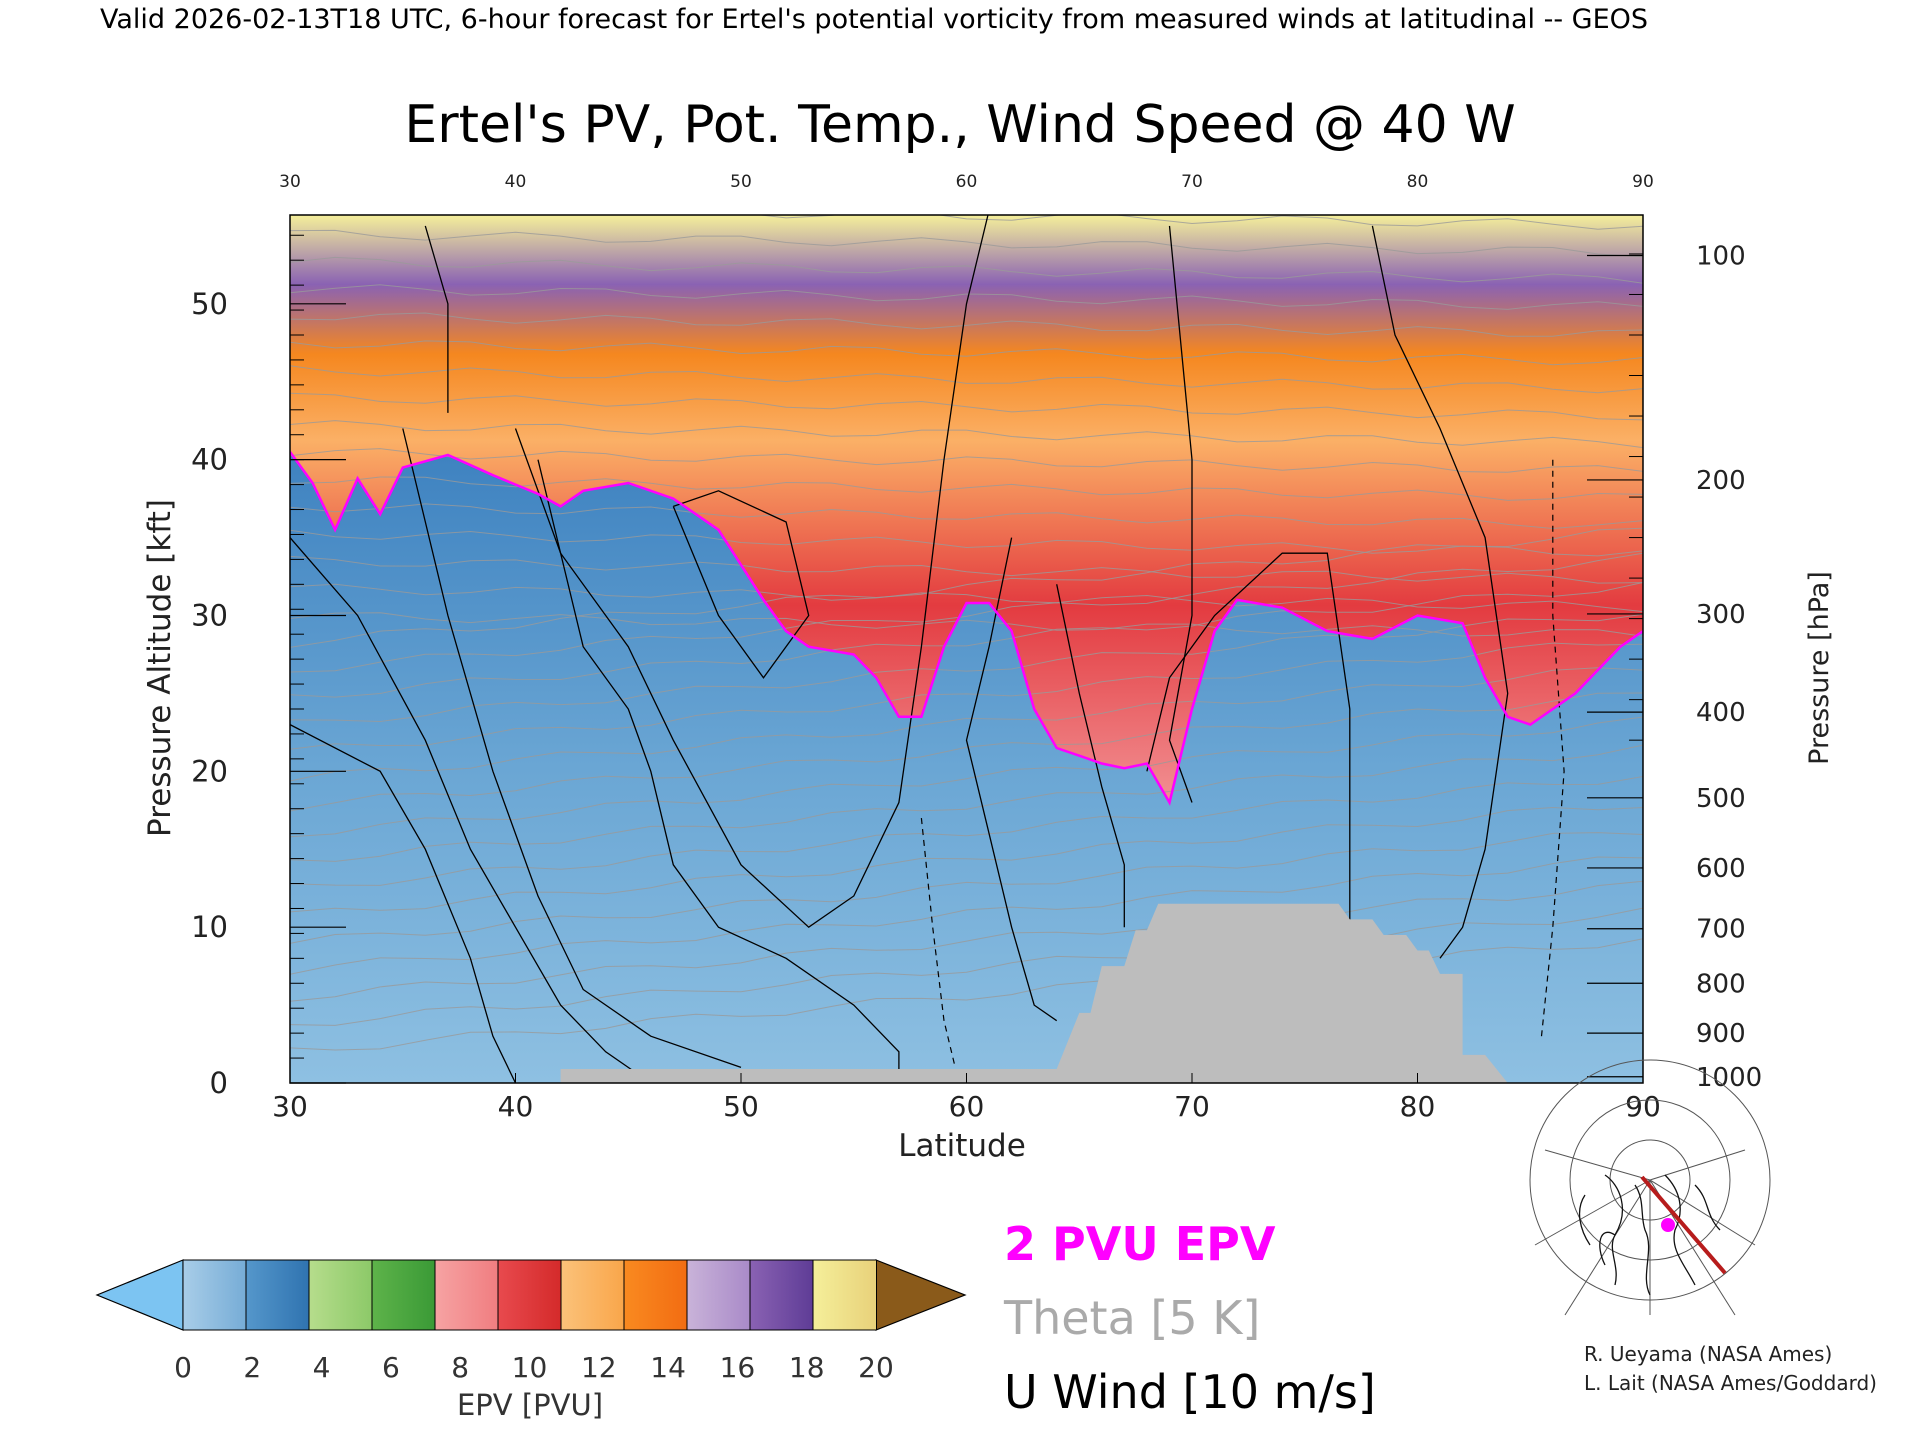 This screenshot has width=1920, height=1440. Describe the element at coordinates (1721, 257) in the screenshot. I see `pressure-tick-label: 100` at that location.